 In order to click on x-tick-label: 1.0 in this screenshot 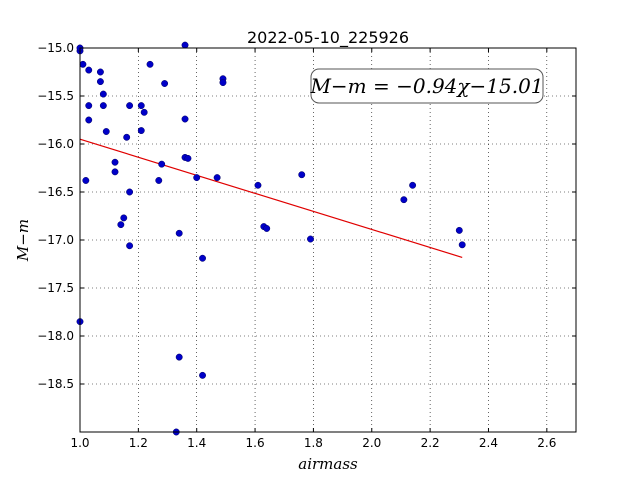, I will do `click(79, 443)`.